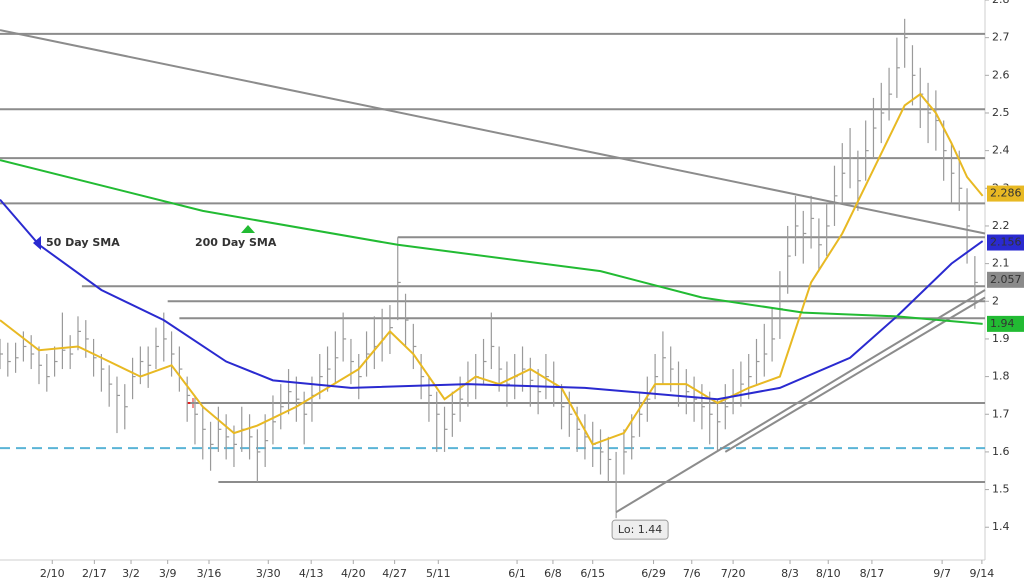 Image resolution: width=1024 pixels, height=583 pixels. I want to click on y-tick-label: 2.1, so click(1001, 263).